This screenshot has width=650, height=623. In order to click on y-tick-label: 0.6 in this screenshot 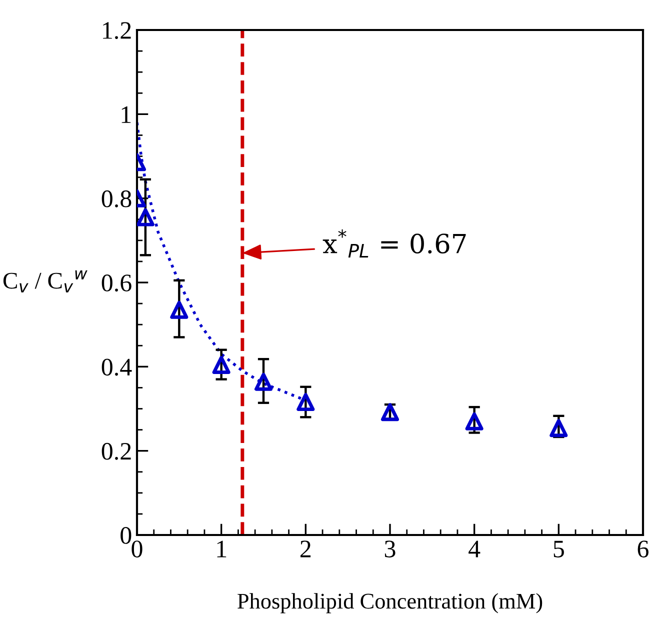, I will do `click(117, 283)`.